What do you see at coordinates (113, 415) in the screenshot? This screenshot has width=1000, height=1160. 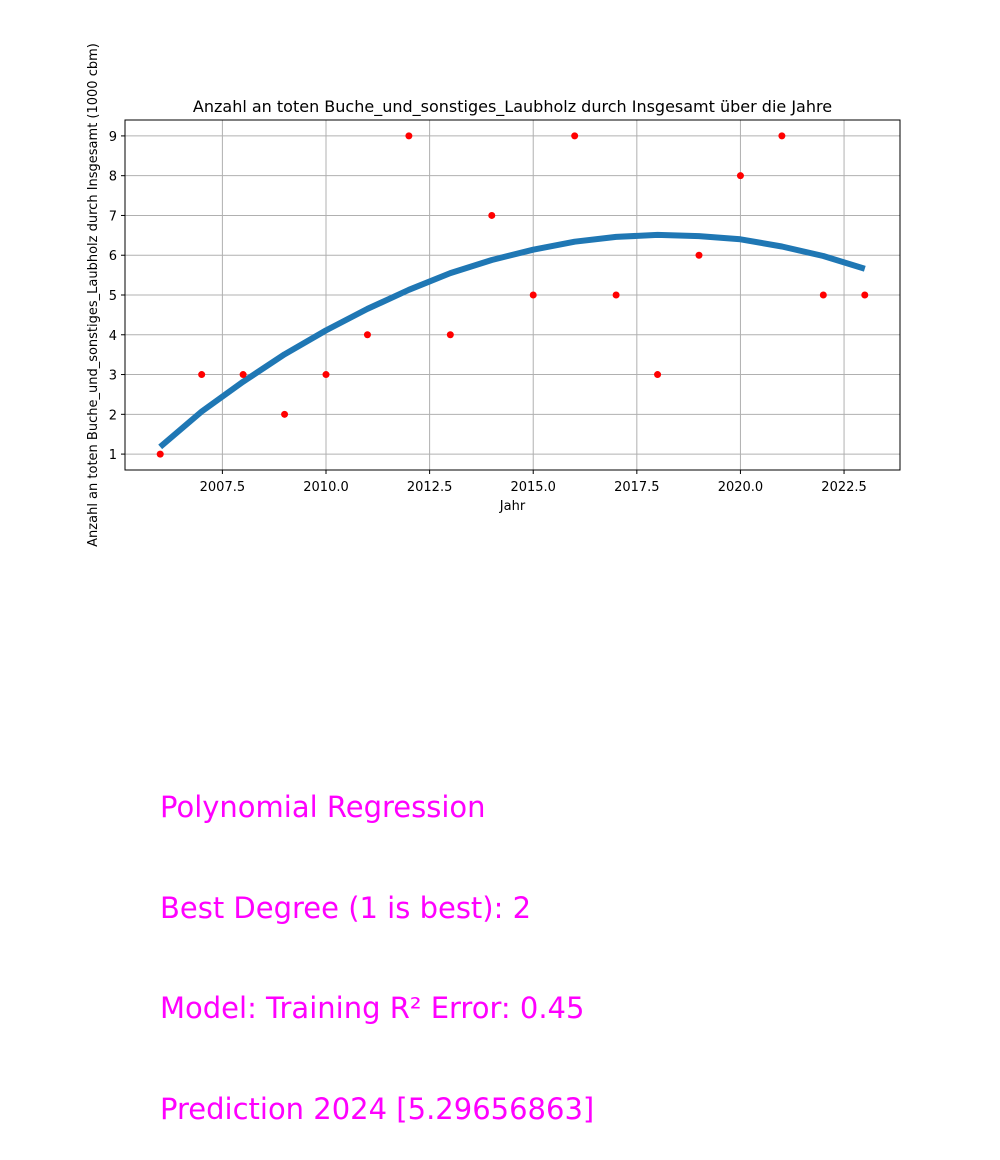 I see `y-tick-label: 2` at bounding box center [113, 415].